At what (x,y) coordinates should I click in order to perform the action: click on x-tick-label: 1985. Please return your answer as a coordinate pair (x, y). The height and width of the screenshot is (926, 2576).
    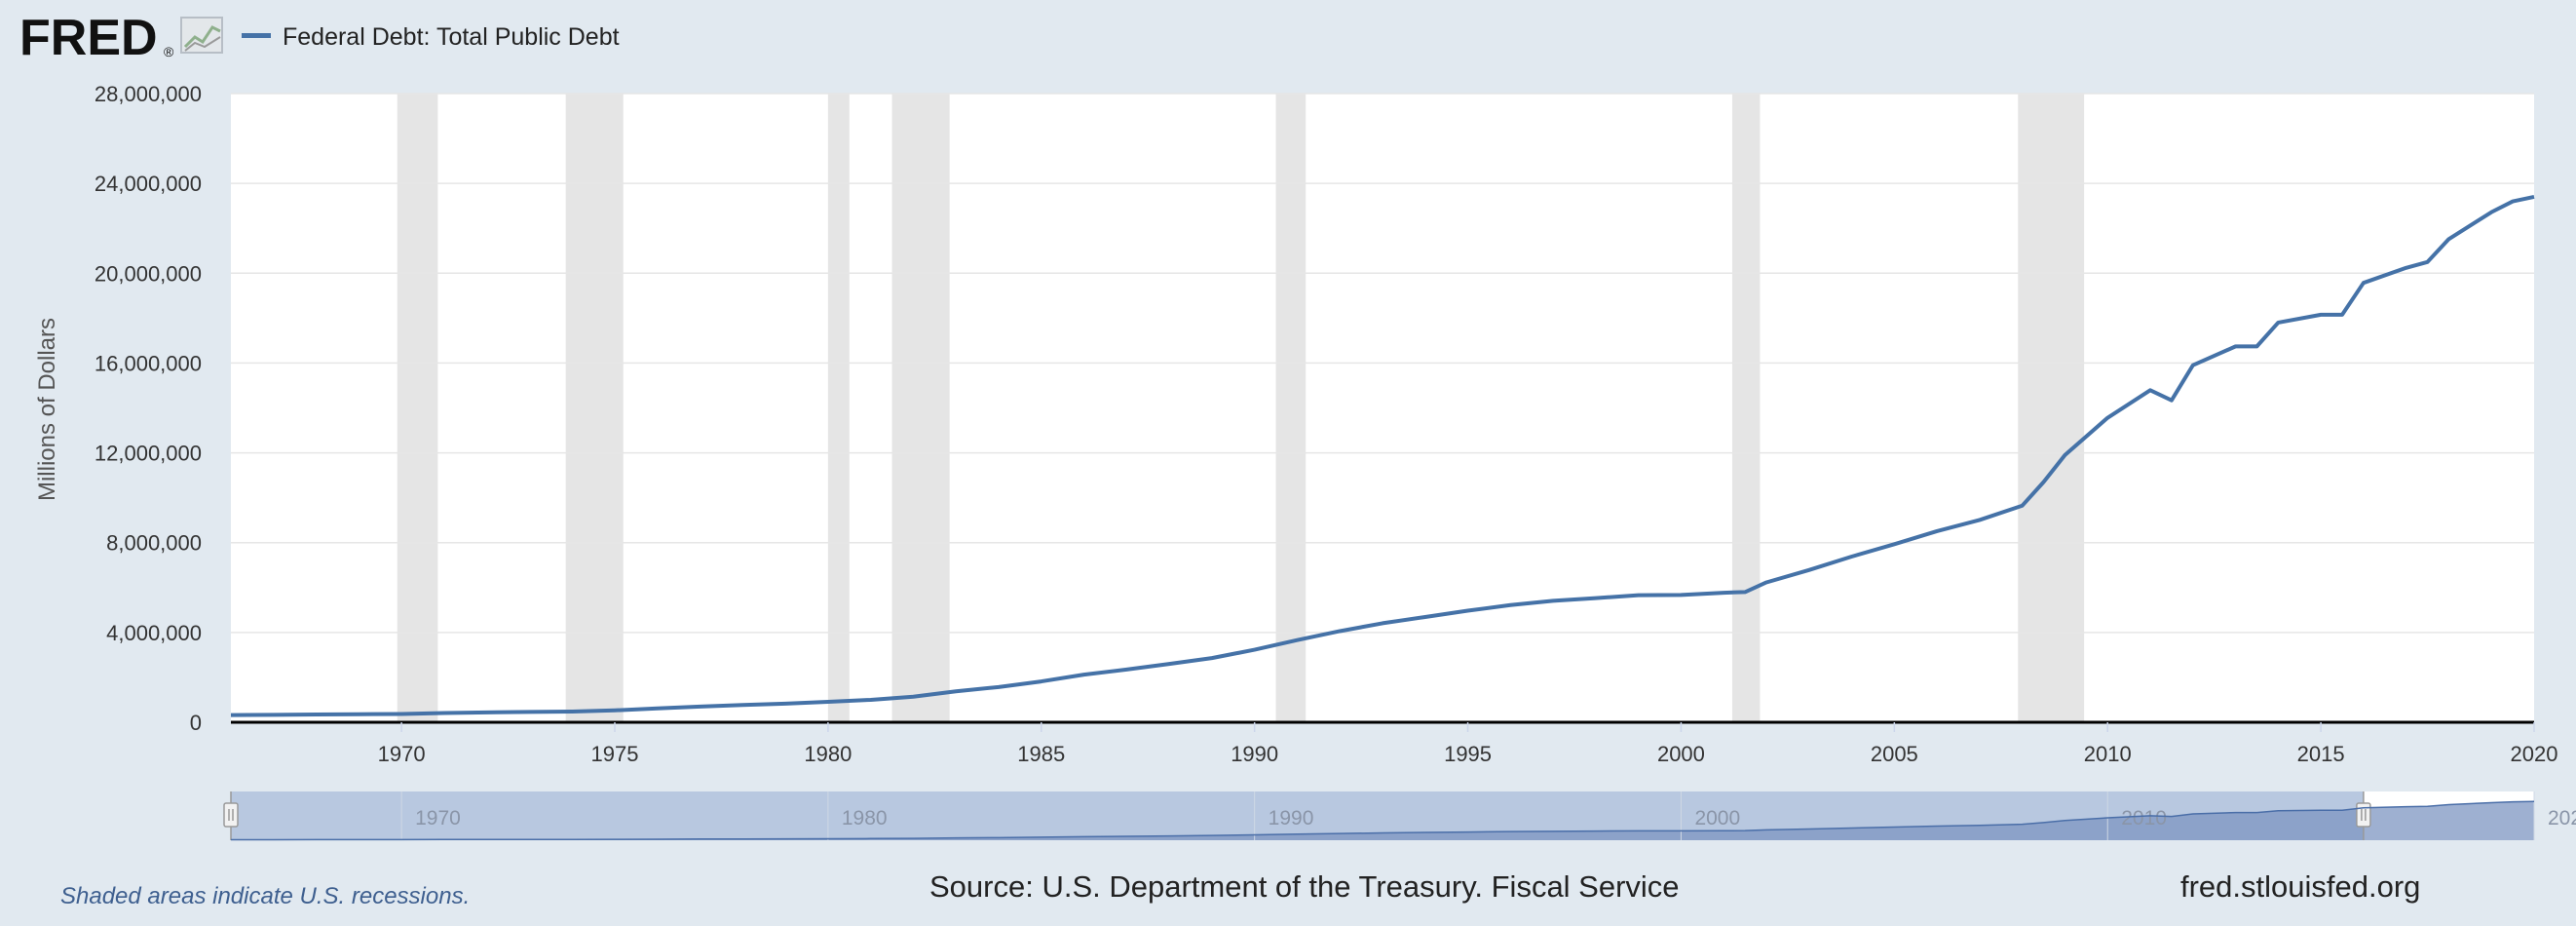
    Looking at the image, I should click on (1041, 754).